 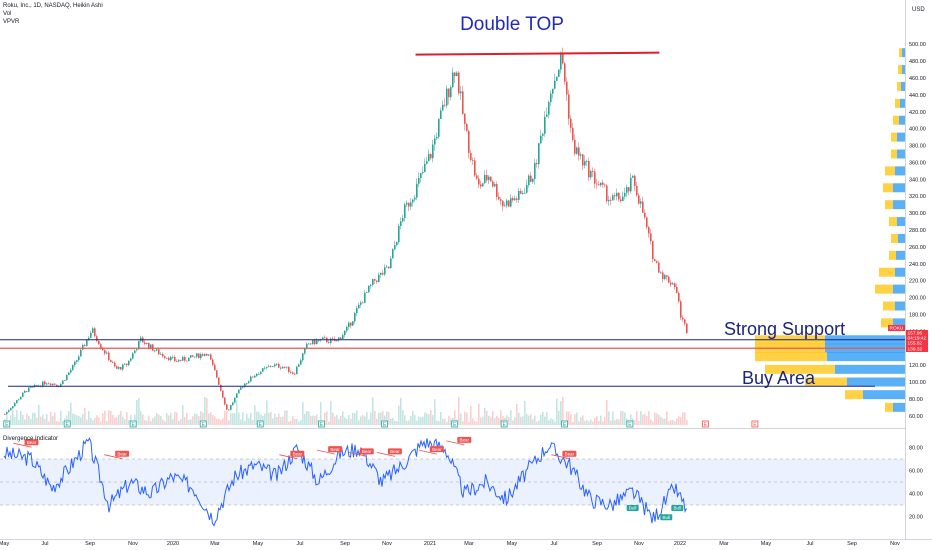 I want to click on time-axis-label: Sep, so click(x=852, y=544).